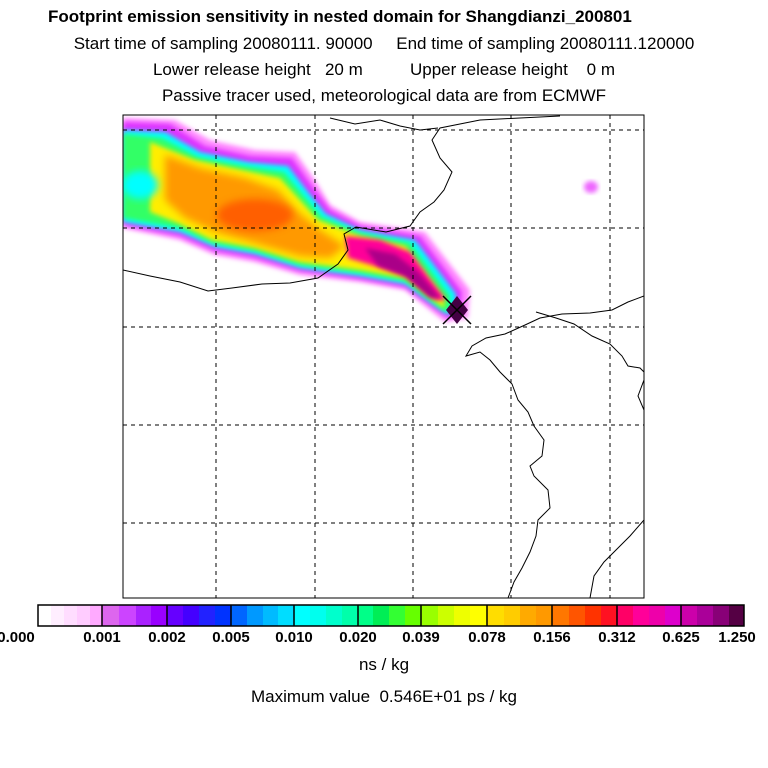  Describe the element at coordinates (102, 637) in the screenshot. I see `colorbar-tick-label: 0.001` at that location.